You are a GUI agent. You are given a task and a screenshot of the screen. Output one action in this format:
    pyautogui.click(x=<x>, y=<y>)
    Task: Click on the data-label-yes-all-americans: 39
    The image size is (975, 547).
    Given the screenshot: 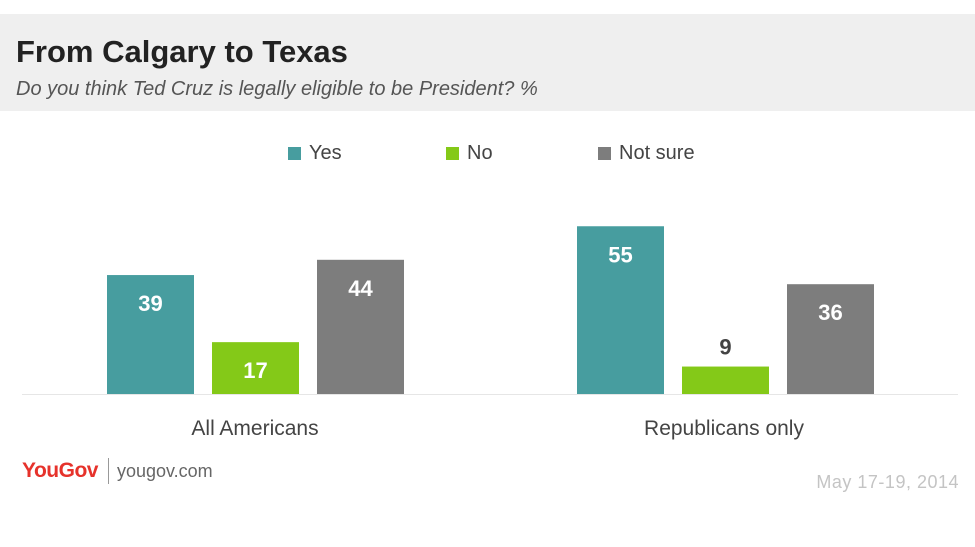 What is the action you would take?
    pyautogui.click(x=150, y=303)
    